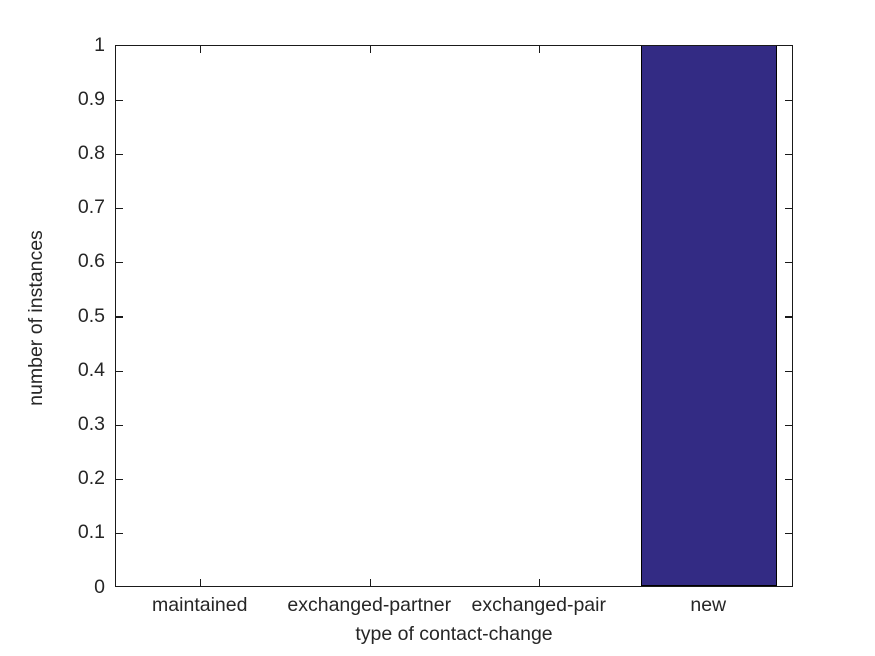  What do you see at coordinates (91, 369) in the screenshot?
I see `y-tick-label: 0.4` at bounding box center [91, 369].